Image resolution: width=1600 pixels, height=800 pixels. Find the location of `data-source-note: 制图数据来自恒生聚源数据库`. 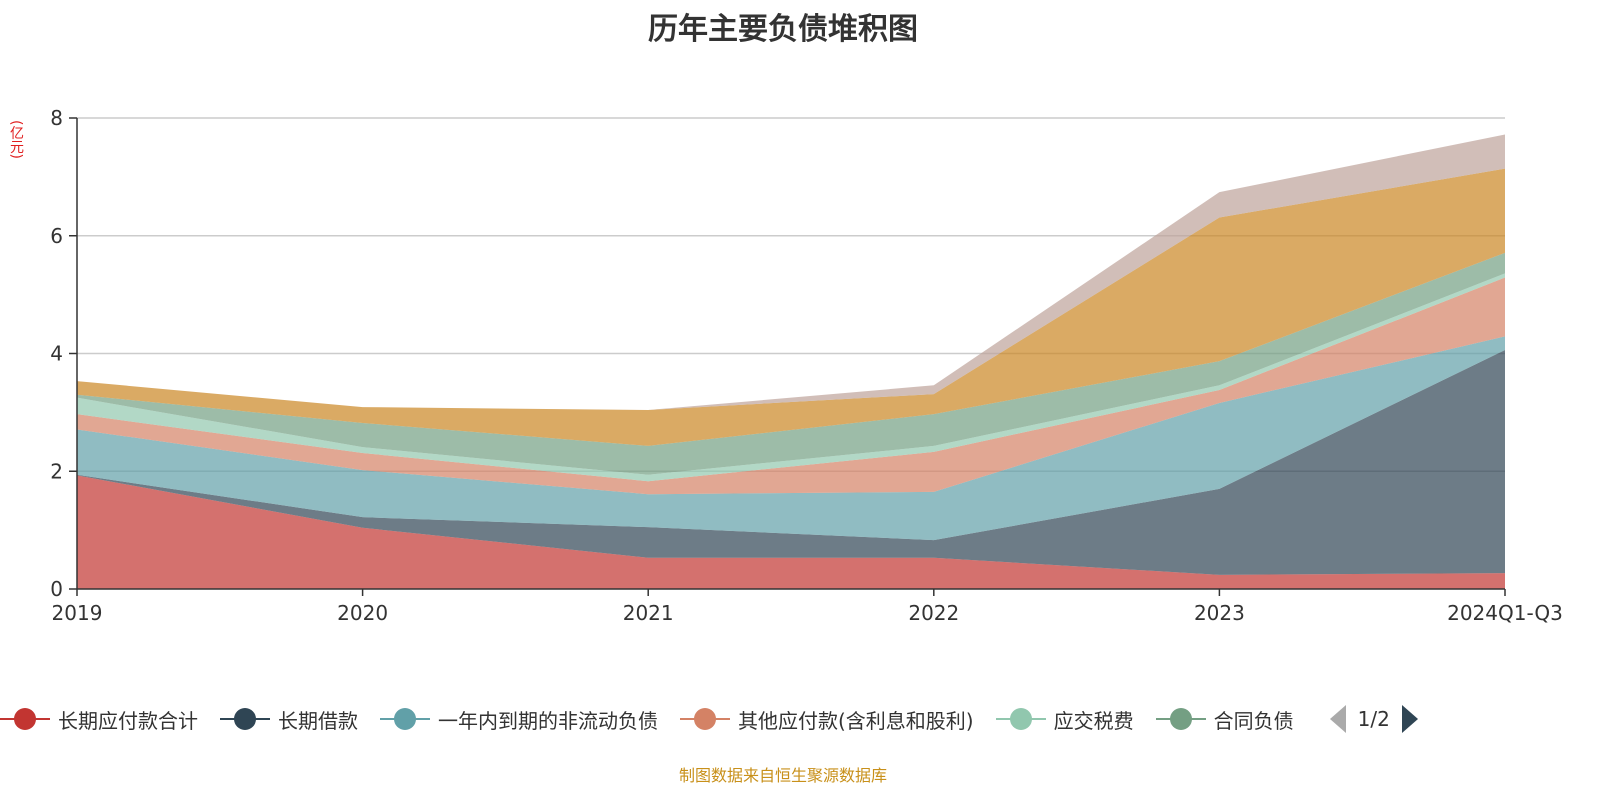

data-source-note: 制图数据来自恒生聚源数据库 is located at coordinates (782, 775).